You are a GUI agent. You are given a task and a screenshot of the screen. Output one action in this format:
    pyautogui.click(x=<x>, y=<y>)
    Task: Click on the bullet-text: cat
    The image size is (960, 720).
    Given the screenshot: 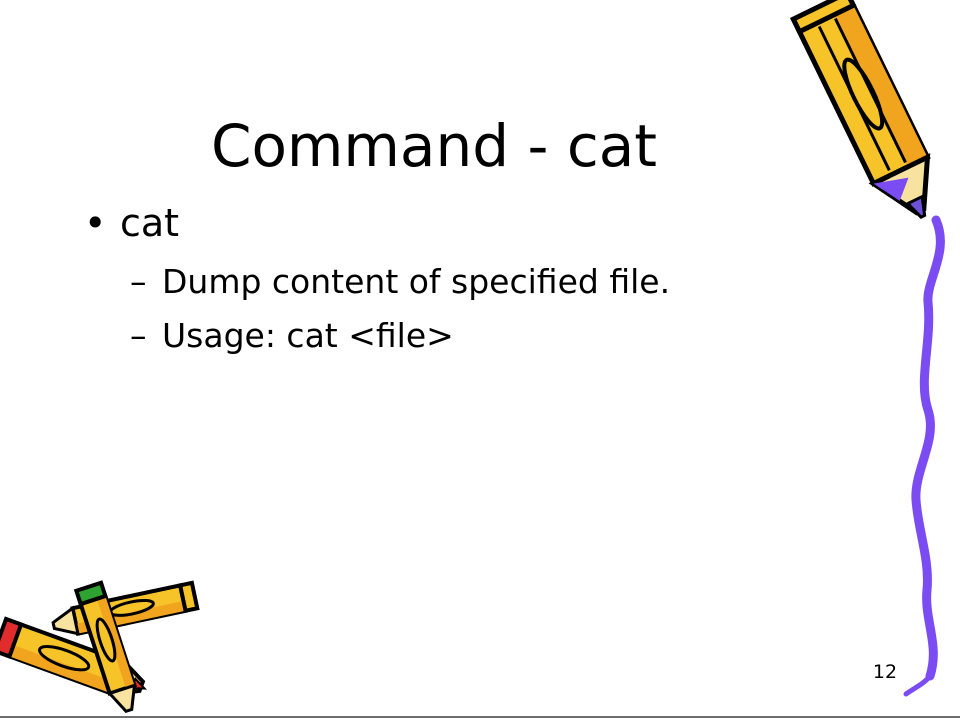 What is the action you would take?
    pyautogui.click(x=150, y=223)
    